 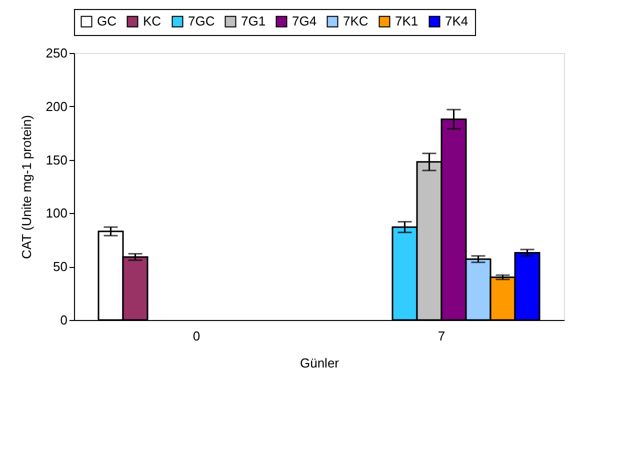 I want to click on legend-label: 7G1, so click(x=253, y=21).